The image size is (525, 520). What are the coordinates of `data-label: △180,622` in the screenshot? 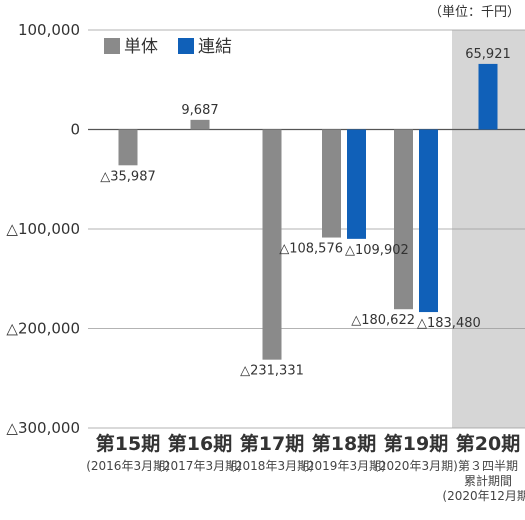 It's located at (383, 320).